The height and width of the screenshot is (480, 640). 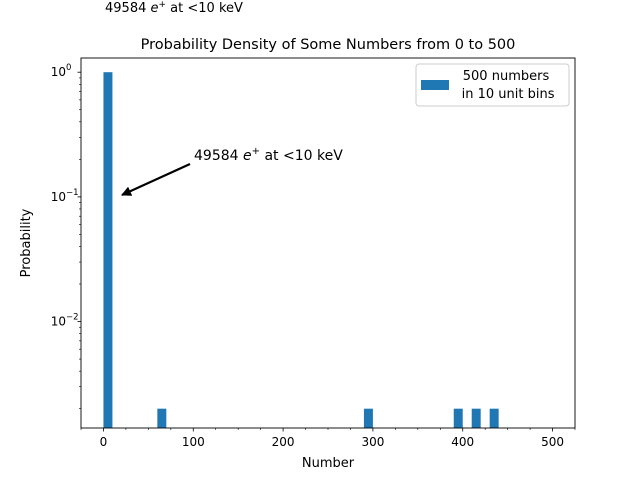 What do you see at coordinates (506, 94) in the screenshot?
I see `legend-label-line-2: in 10 unit bins` at bounding box center [506, 94].